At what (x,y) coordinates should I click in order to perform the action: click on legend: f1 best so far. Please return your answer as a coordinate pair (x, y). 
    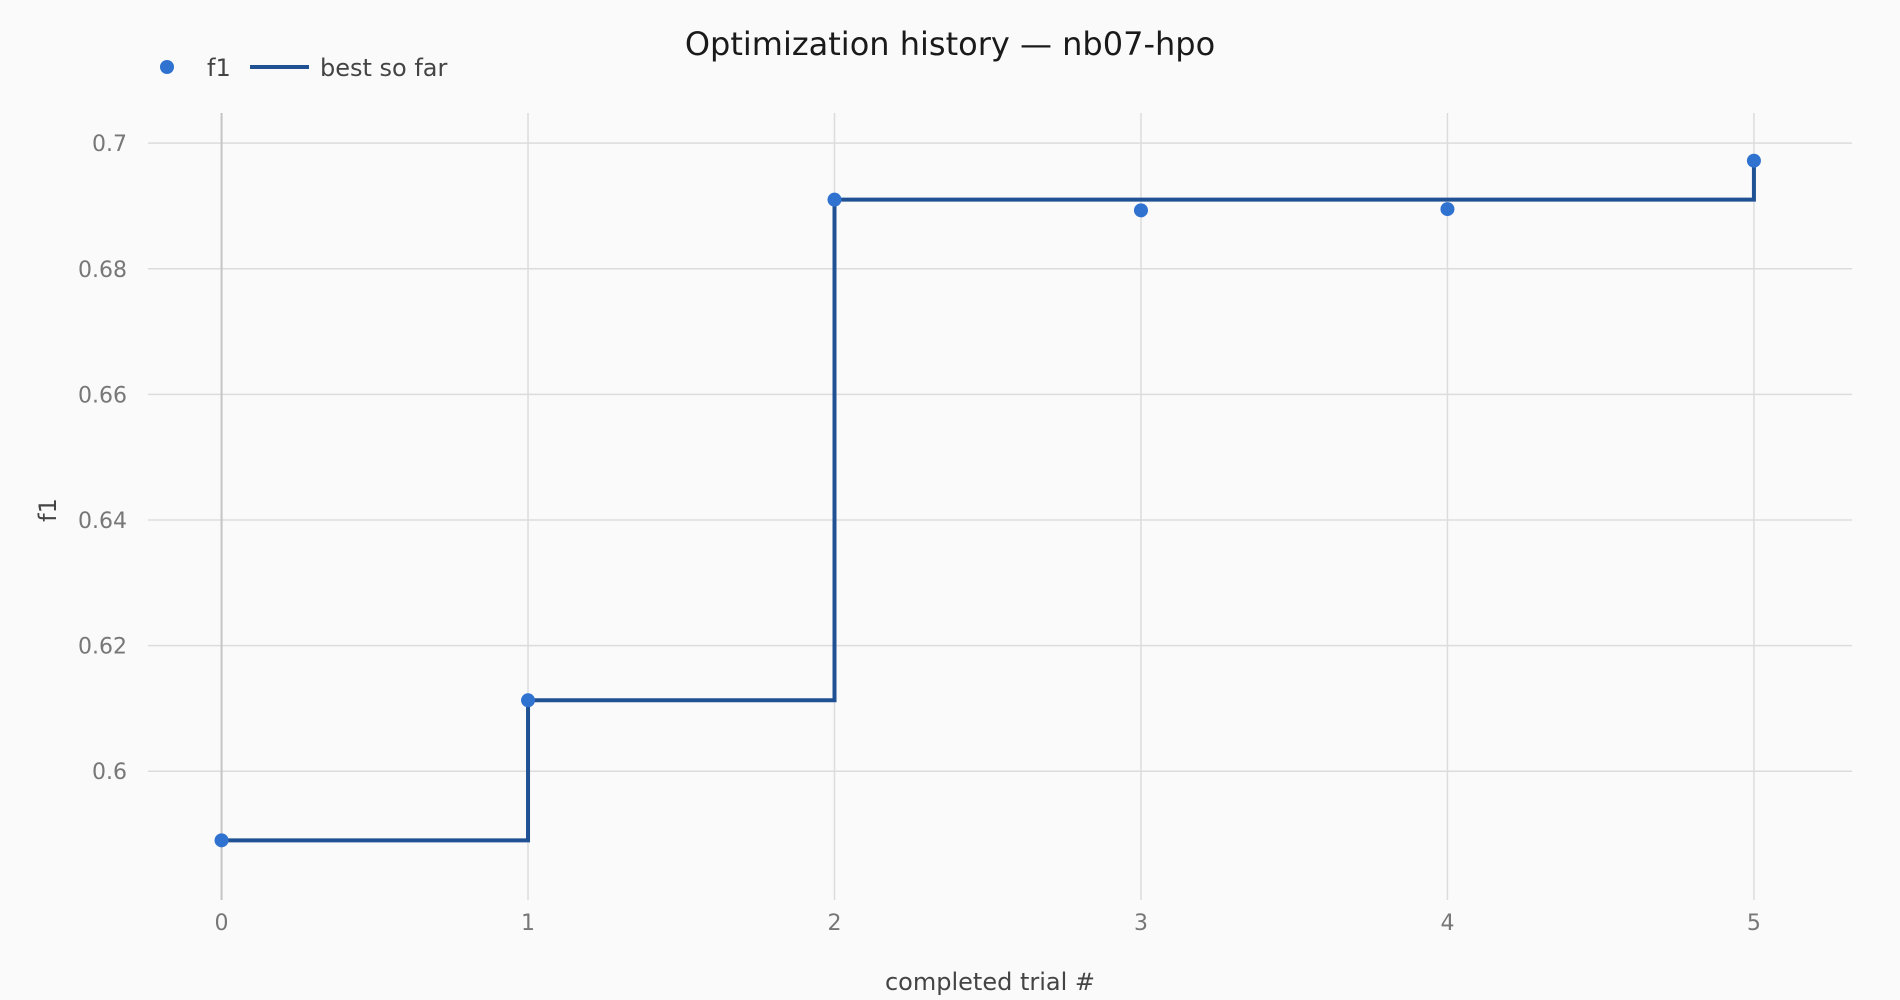
    Looking at the image, I should click on (304, 68).